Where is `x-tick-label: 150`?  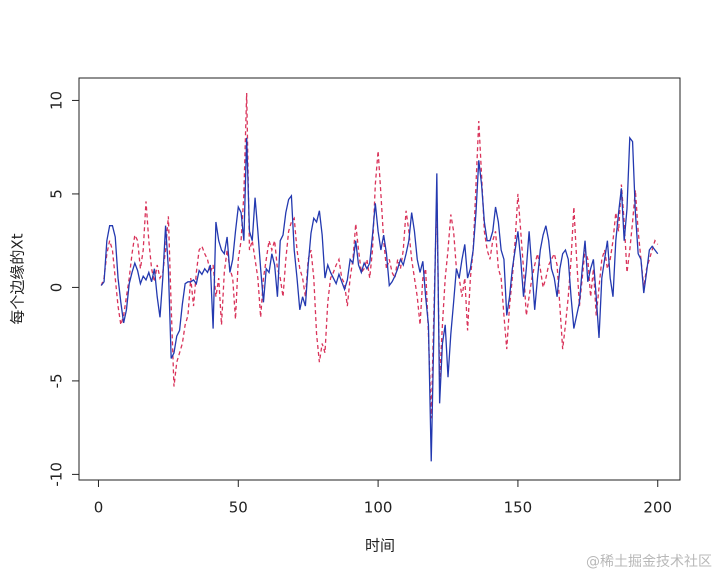
x-tick-label: 150 is located at coordinates (518, 508).